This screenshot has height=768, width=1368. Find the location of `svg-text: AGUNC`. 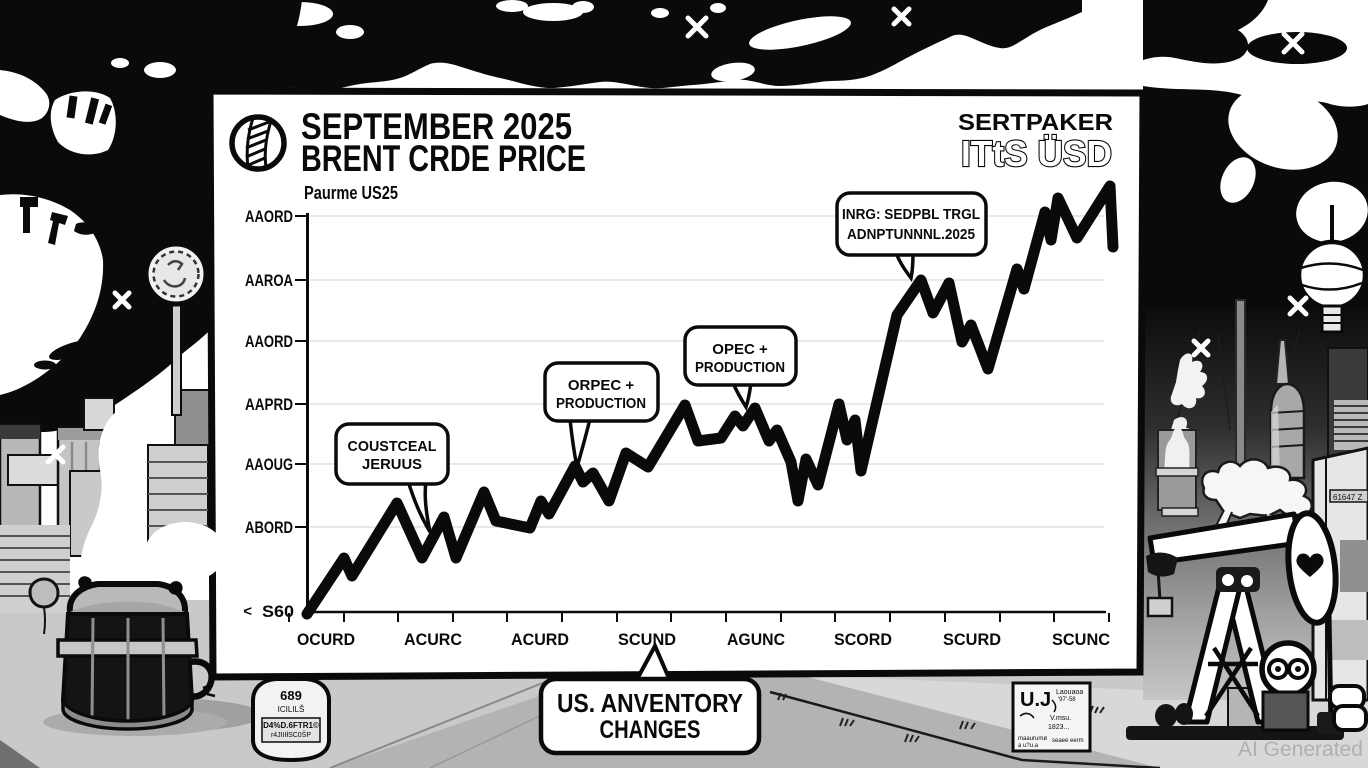

svg-text: AGUNC is located at coordinates (756, 640).